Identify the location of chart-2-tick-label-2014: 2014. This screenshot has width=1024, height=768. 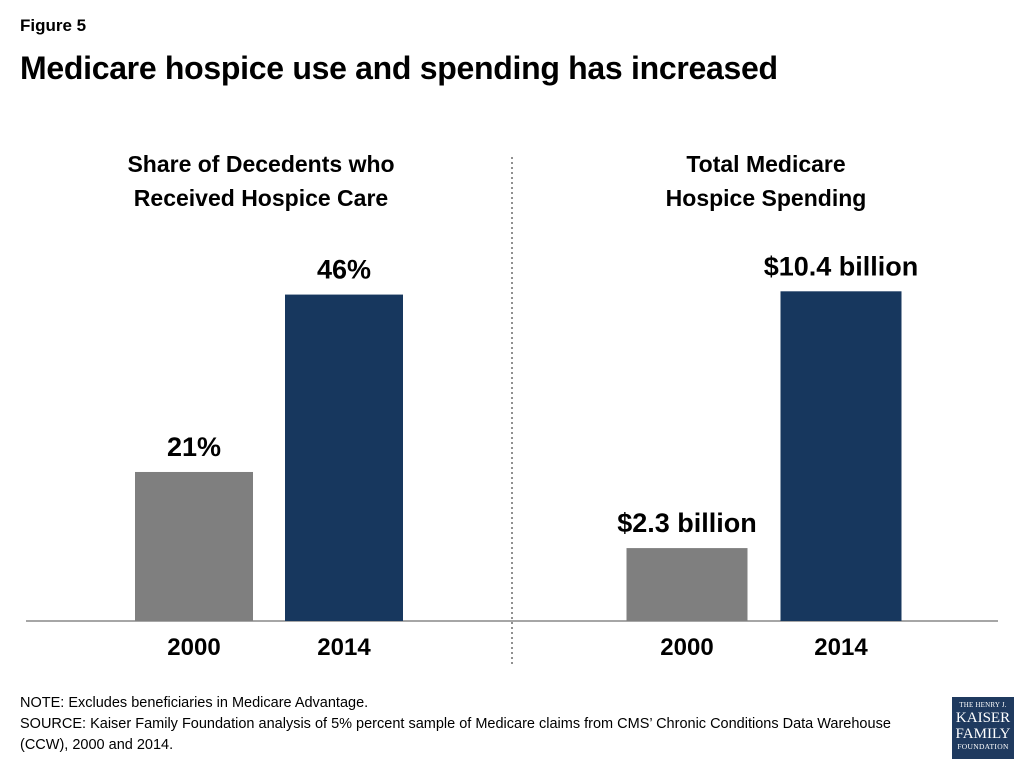
(841, 647).